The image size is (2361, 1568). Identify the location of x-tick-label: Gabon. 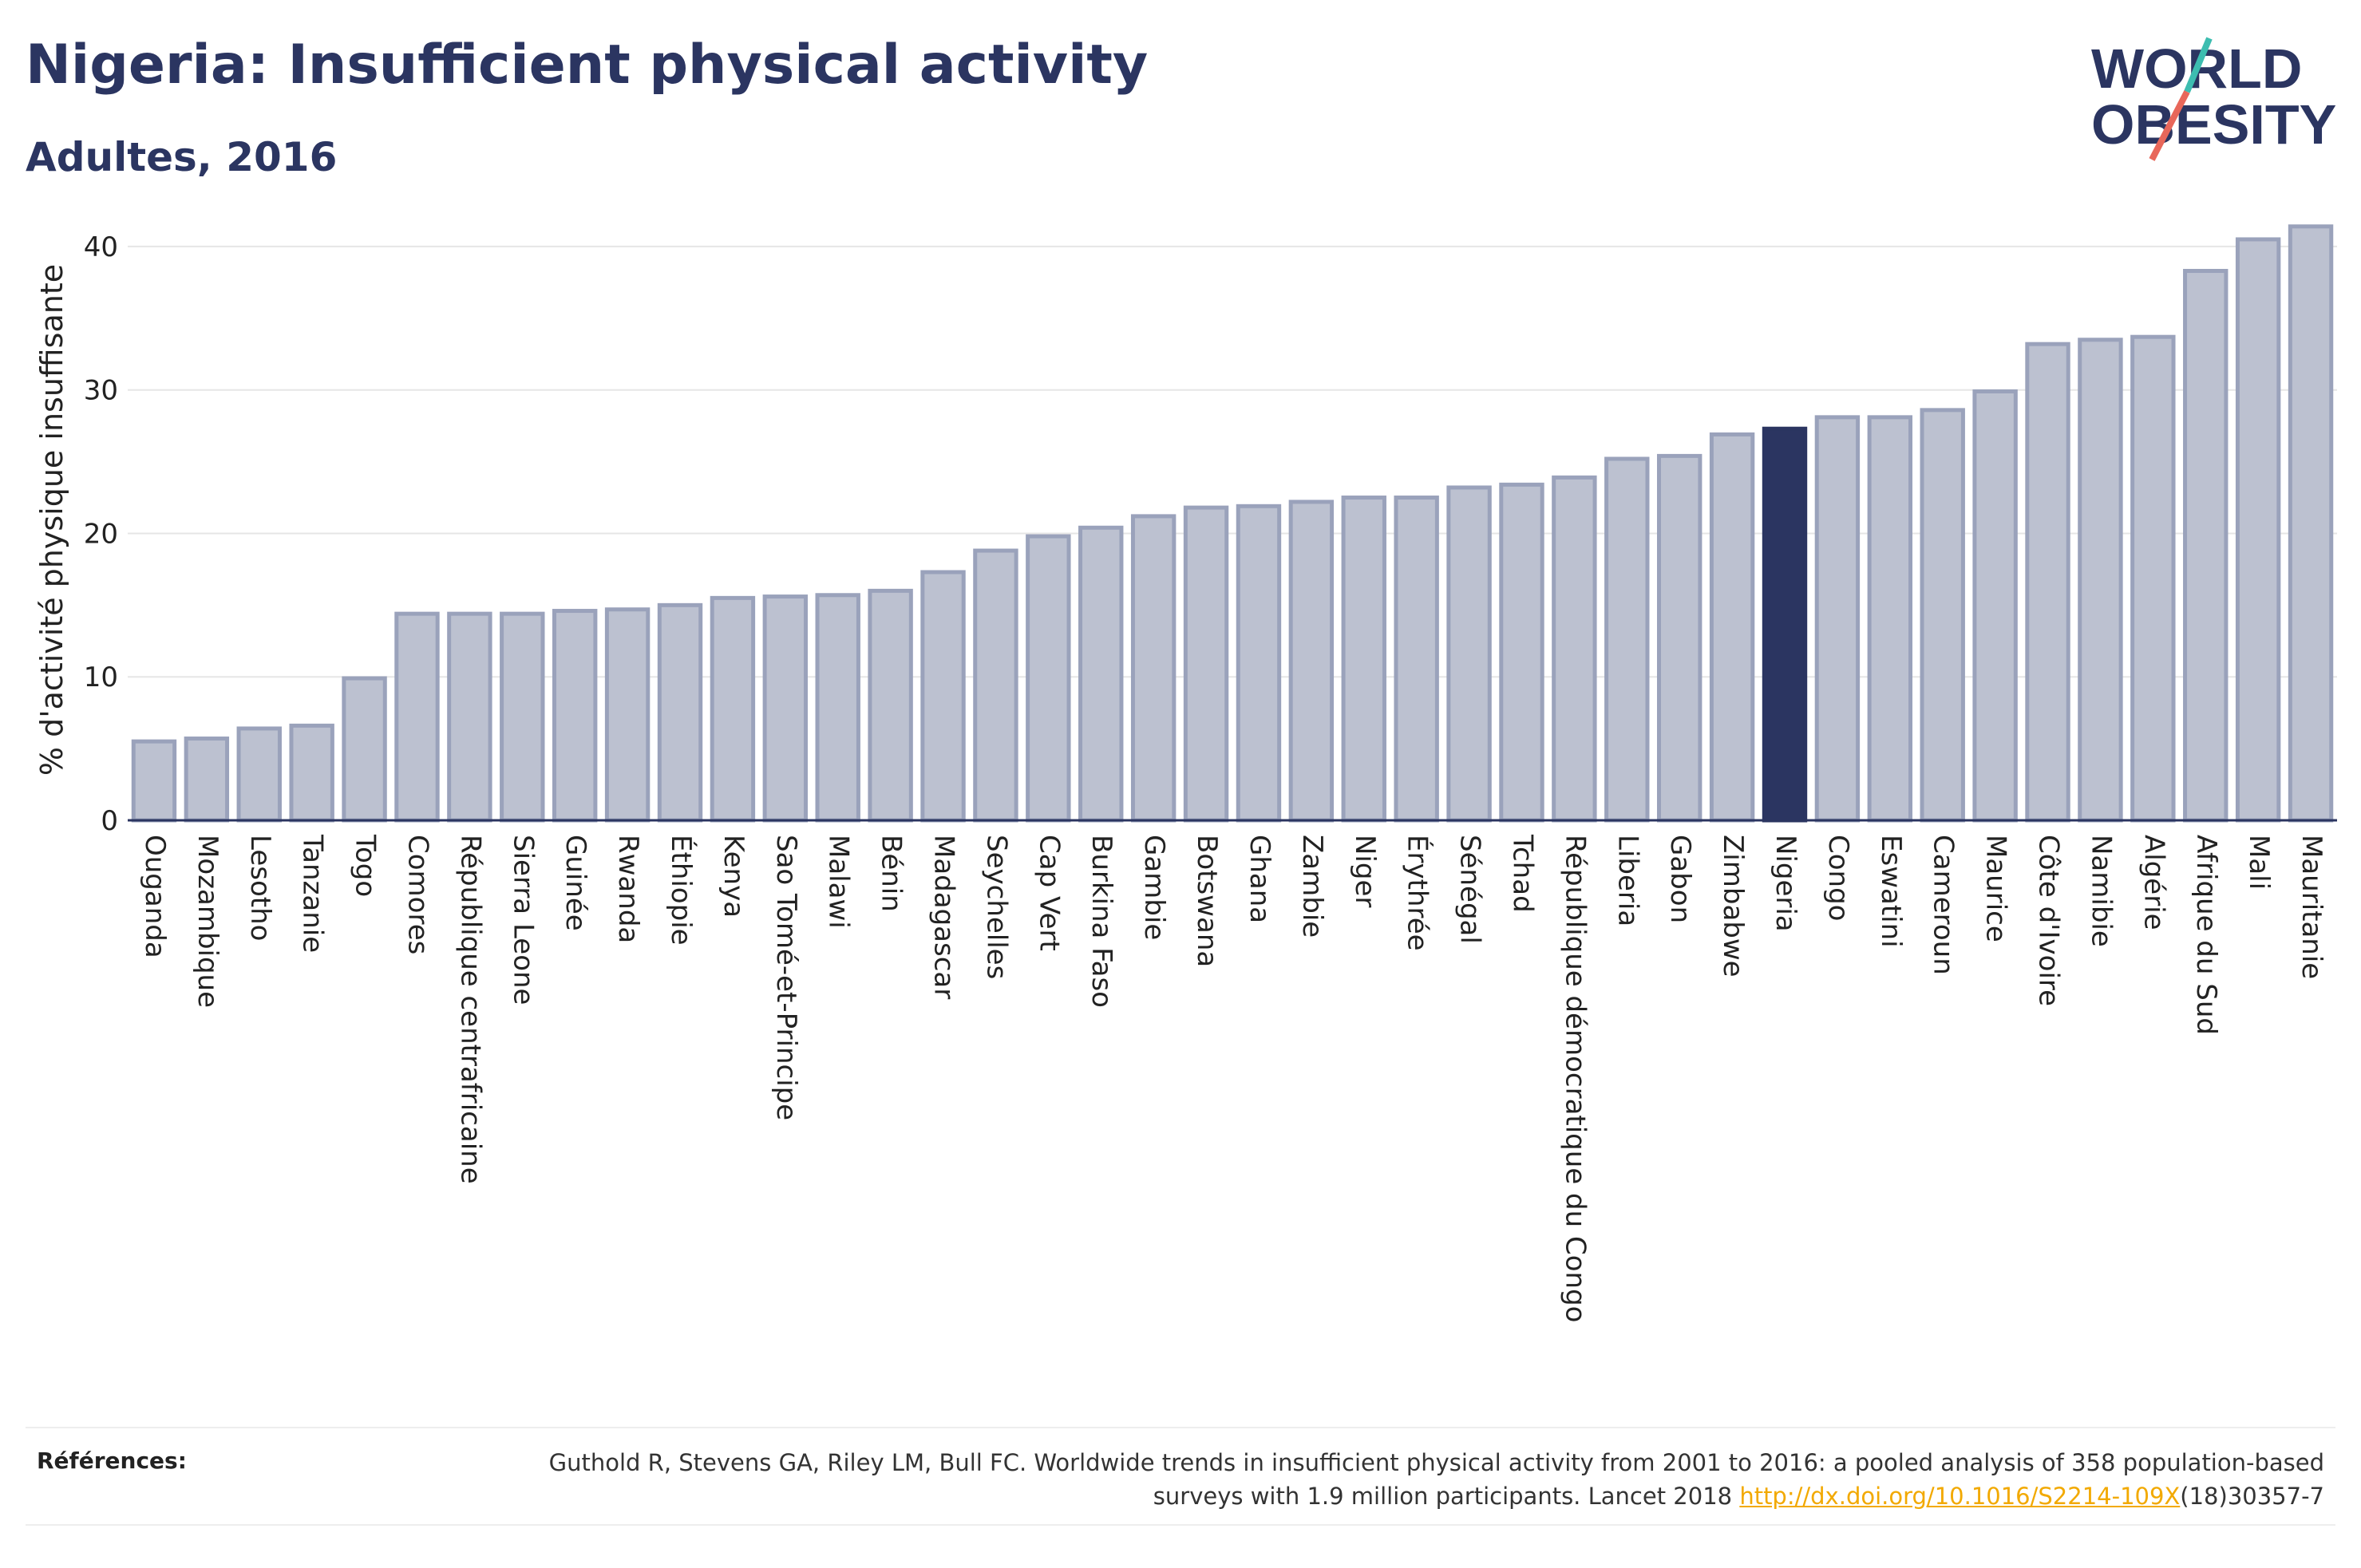
(1680, 879).